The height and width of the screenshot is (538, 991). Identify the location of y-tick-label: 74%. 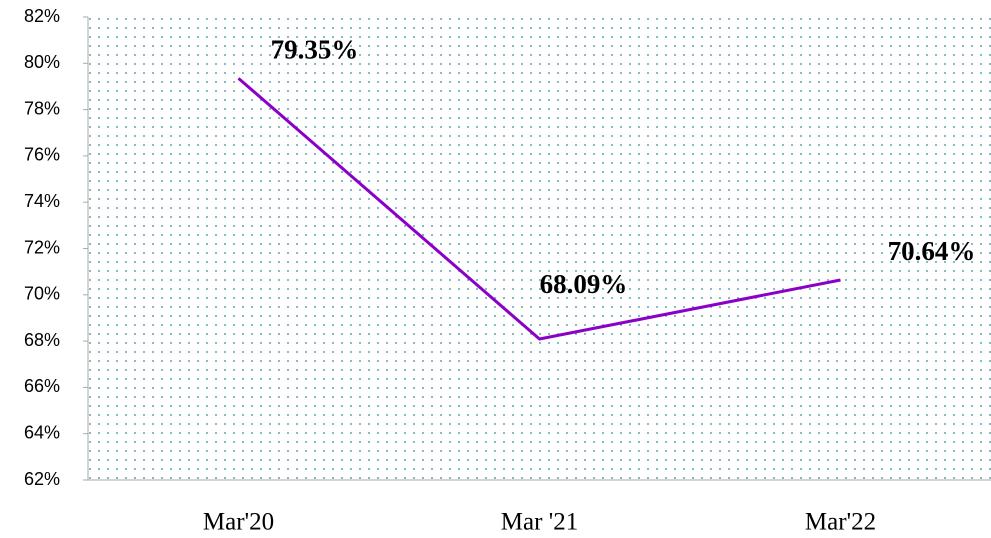
(42, 201).